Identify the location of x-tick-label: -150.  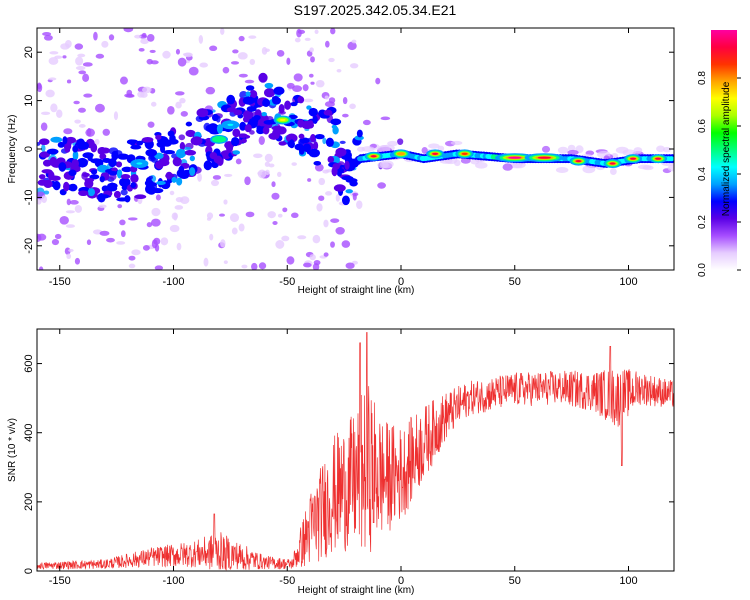
(60, 581).